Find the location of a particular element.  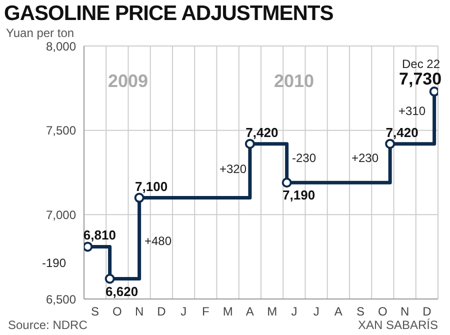

y-tick-label: 7,500 is located at coordinates (61, 131).